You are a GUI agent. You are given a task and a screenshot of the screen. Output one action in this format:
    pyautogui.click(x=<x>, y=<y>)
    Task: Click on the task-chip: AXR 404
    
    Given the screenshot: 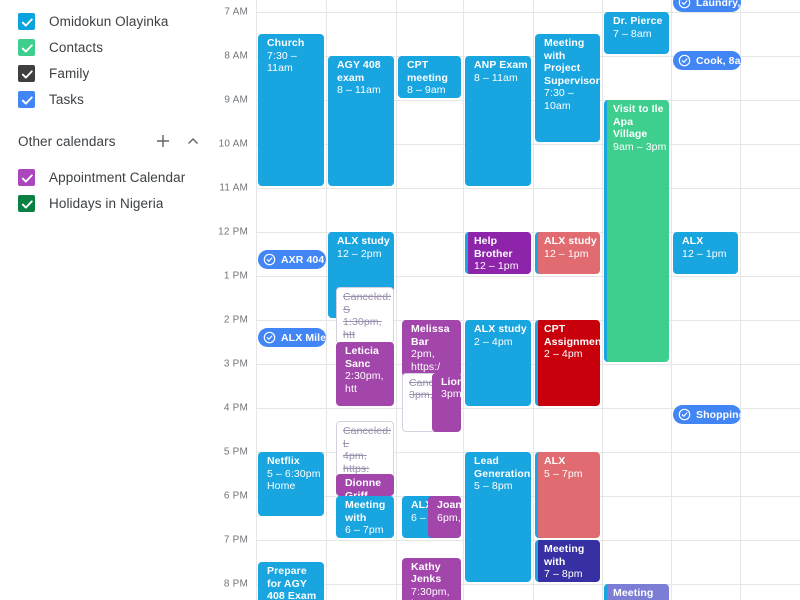 What is the action you would take?
    pyautogui.click(x=292, y=259)
    